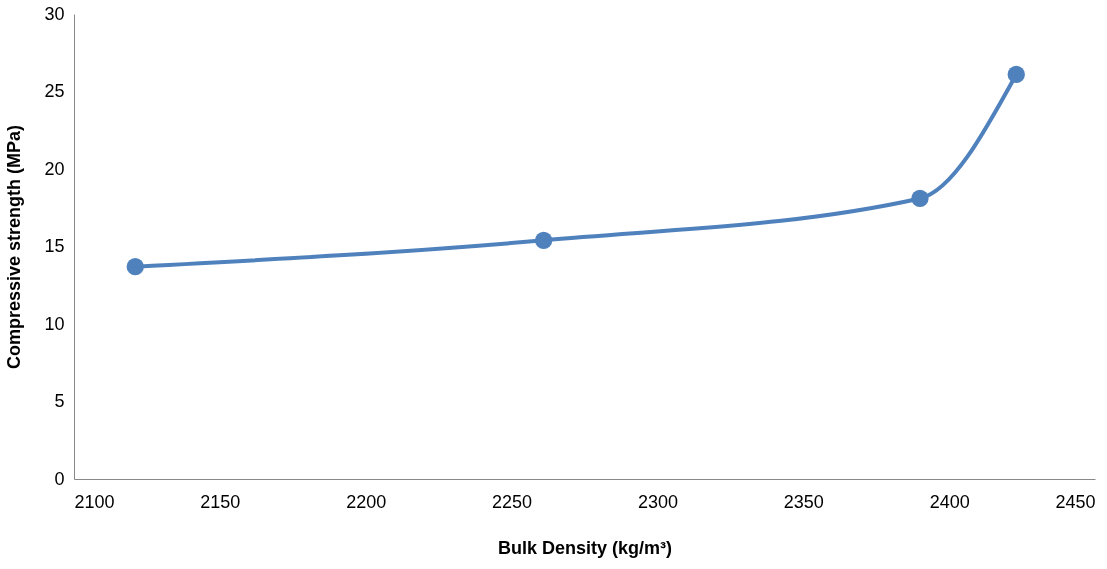 The image size is (1107, 569). Describe the element at coordinates (366, 501) in the screenshot. I see `x-tick-label: 2200` at that location.